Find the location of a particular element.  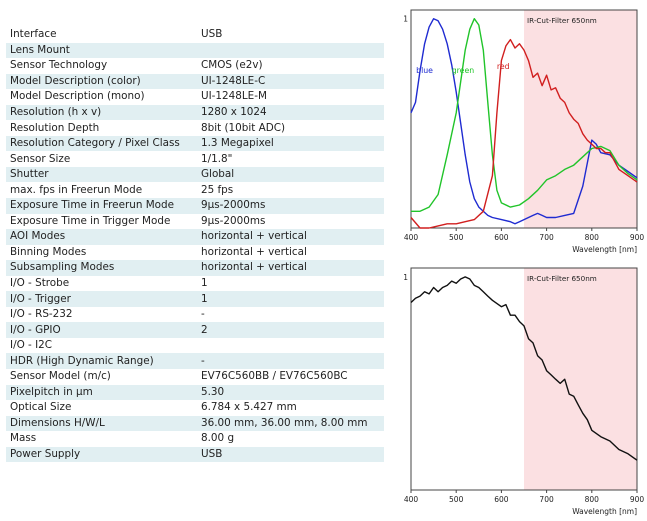

series-line-green is located at coordinates (524, 115).